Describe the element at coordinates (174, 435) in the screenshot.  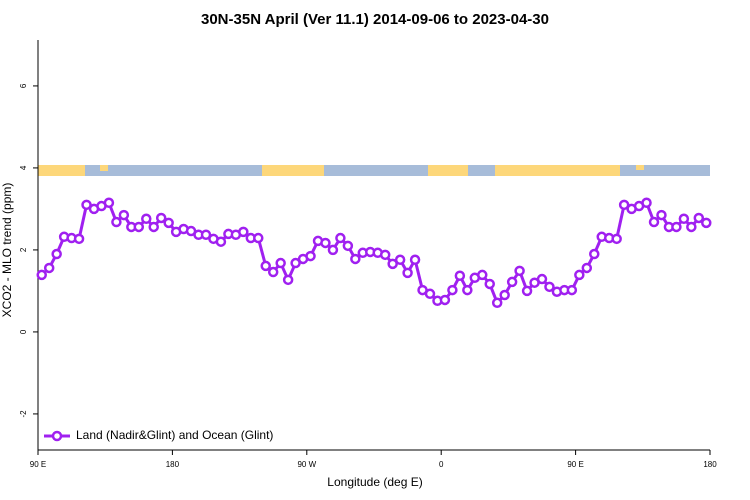
I see `legend-label: Land (Nadir&Glint) and Ocean (Glint)` at that location.